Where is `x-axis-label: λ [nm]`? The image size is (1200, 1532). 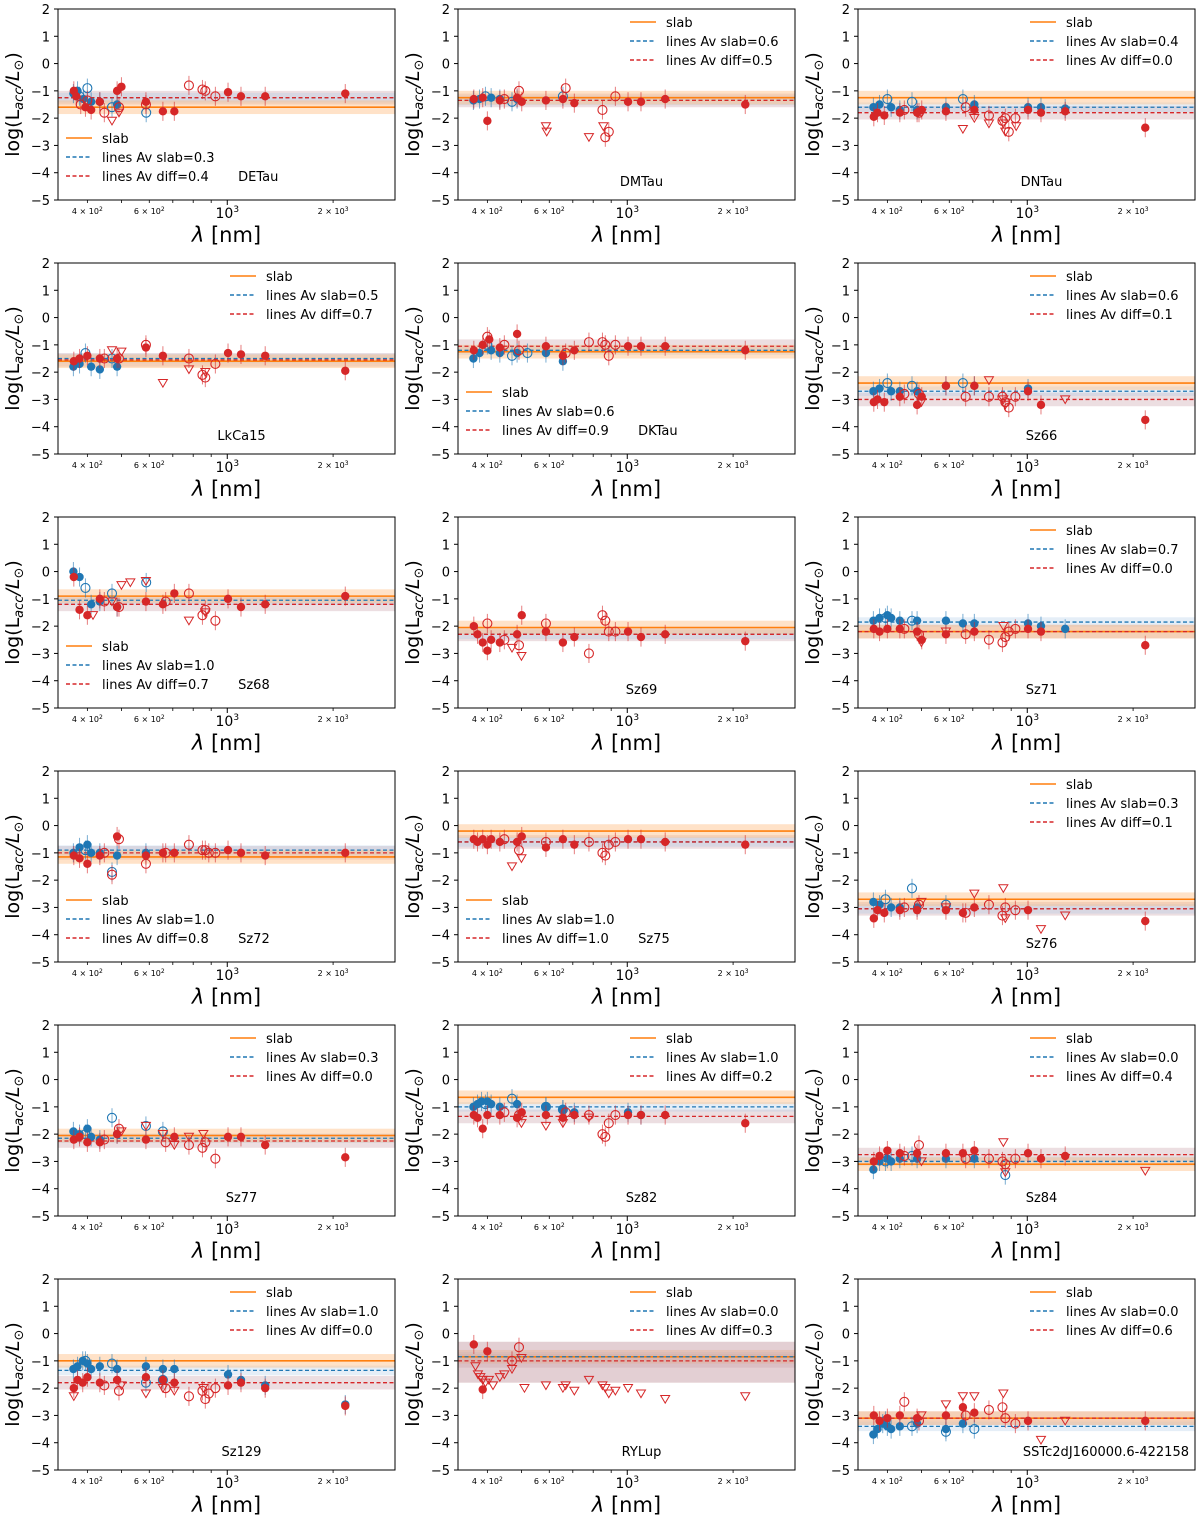
x-axis-label: λ [nm] is located at coordinates (1026, 235).